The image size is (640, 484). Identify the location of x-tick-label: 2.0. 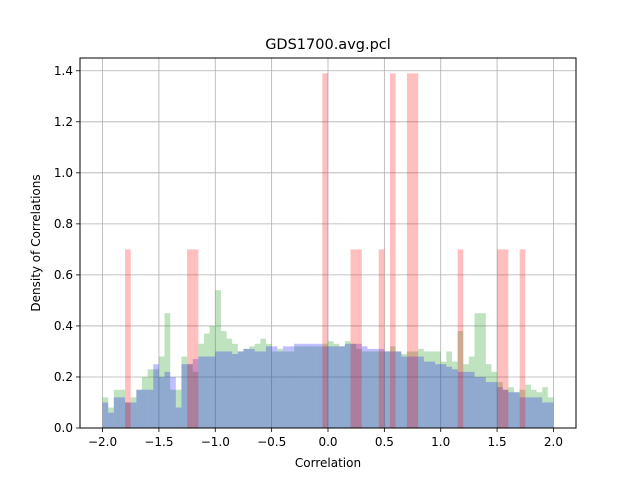
(553, 442).